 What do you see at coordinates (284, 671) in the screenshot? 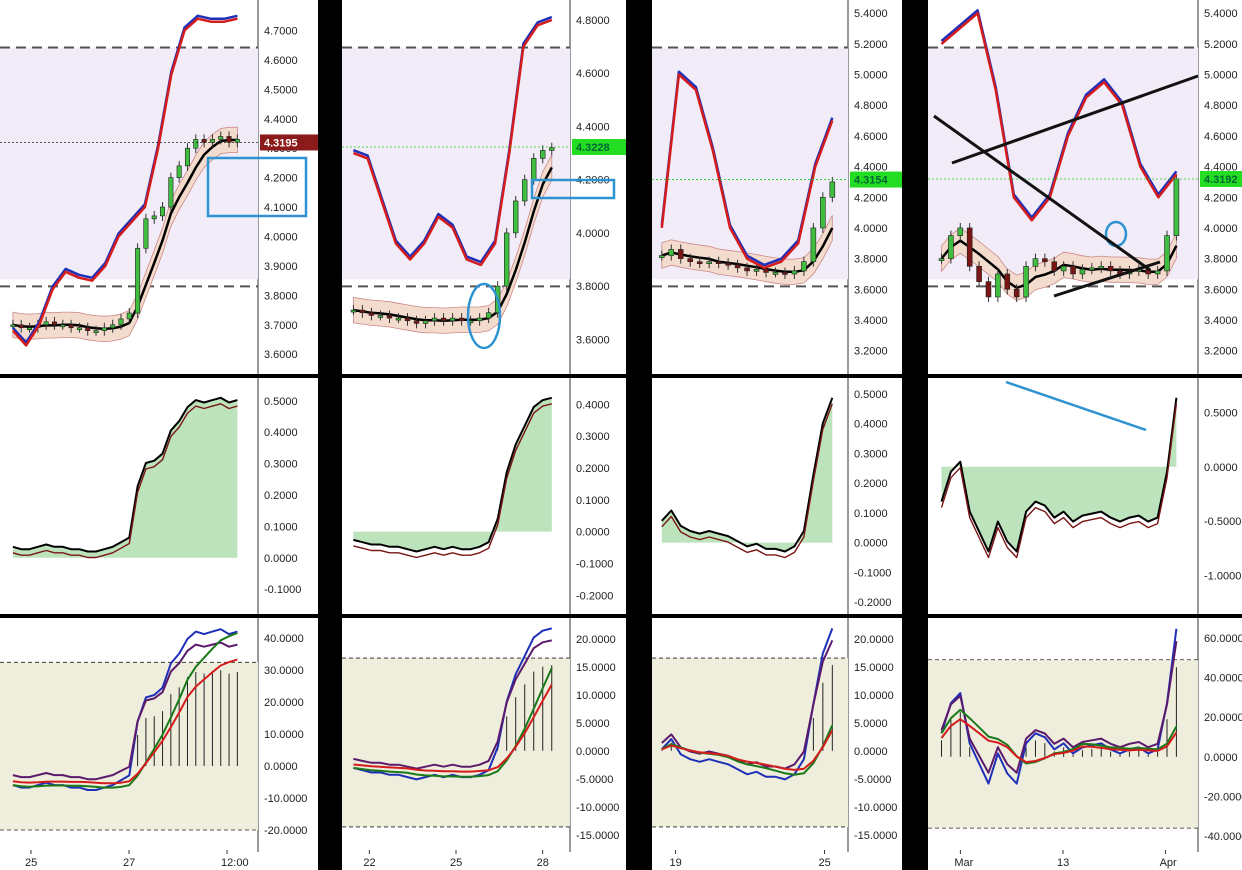
I see `oscillator-tick-label: 30.0000` at bounding box center [284, 671].